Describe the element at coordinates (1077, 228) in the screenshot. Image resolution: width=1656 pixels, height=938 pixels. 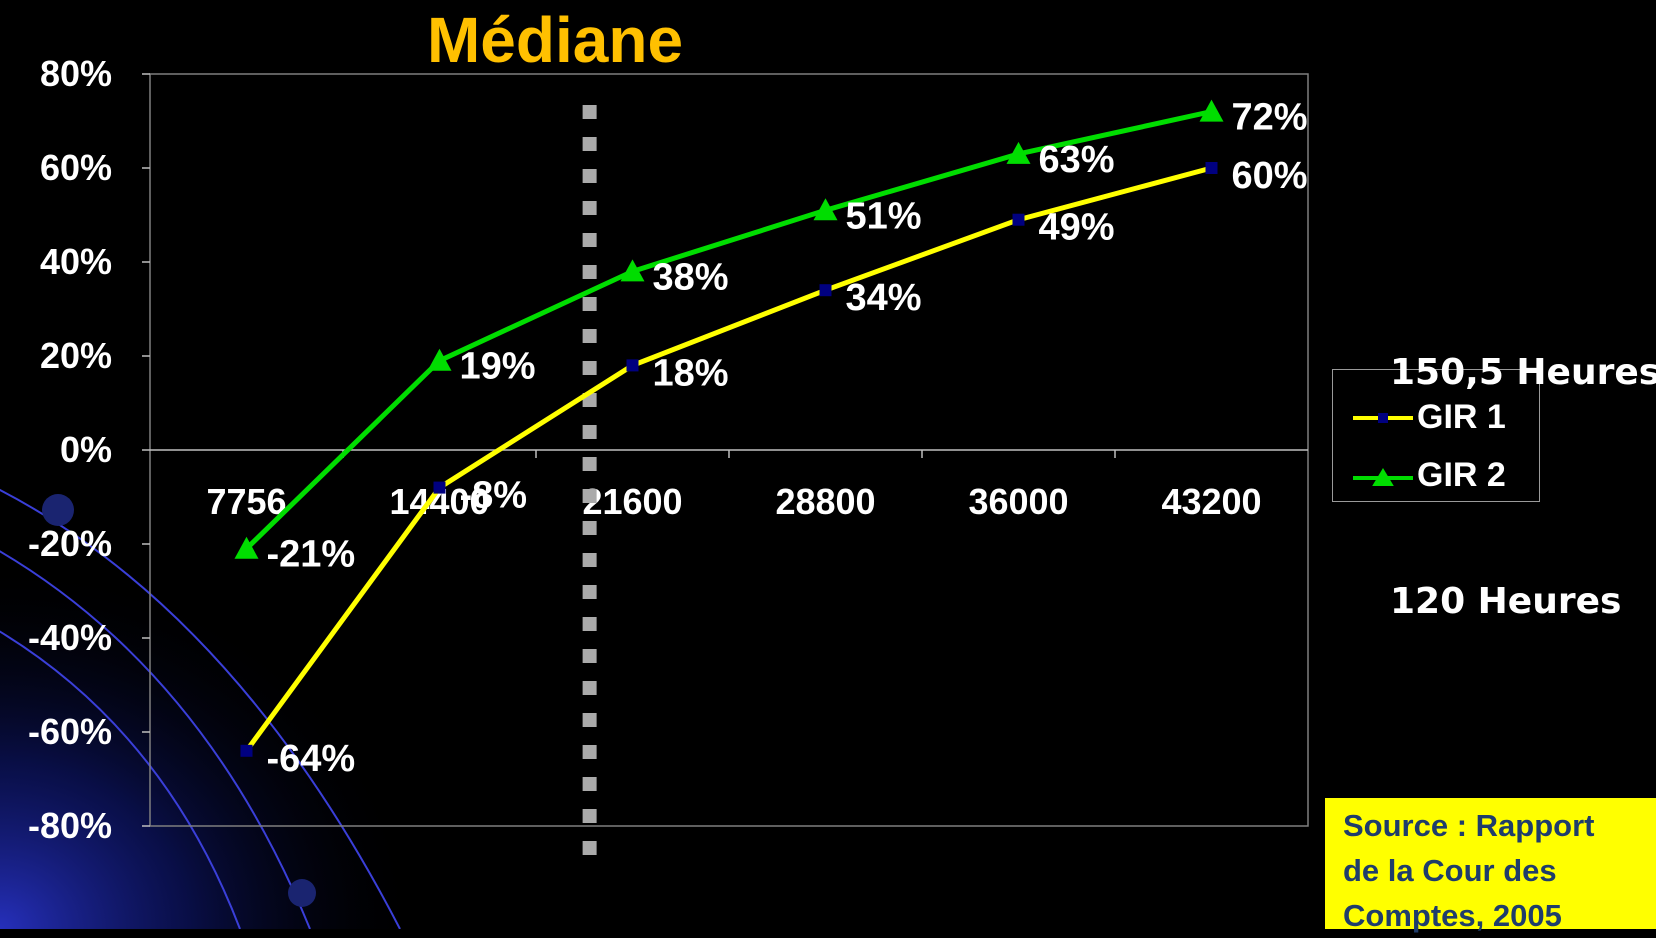
I see `data-label: 49%` at that location.